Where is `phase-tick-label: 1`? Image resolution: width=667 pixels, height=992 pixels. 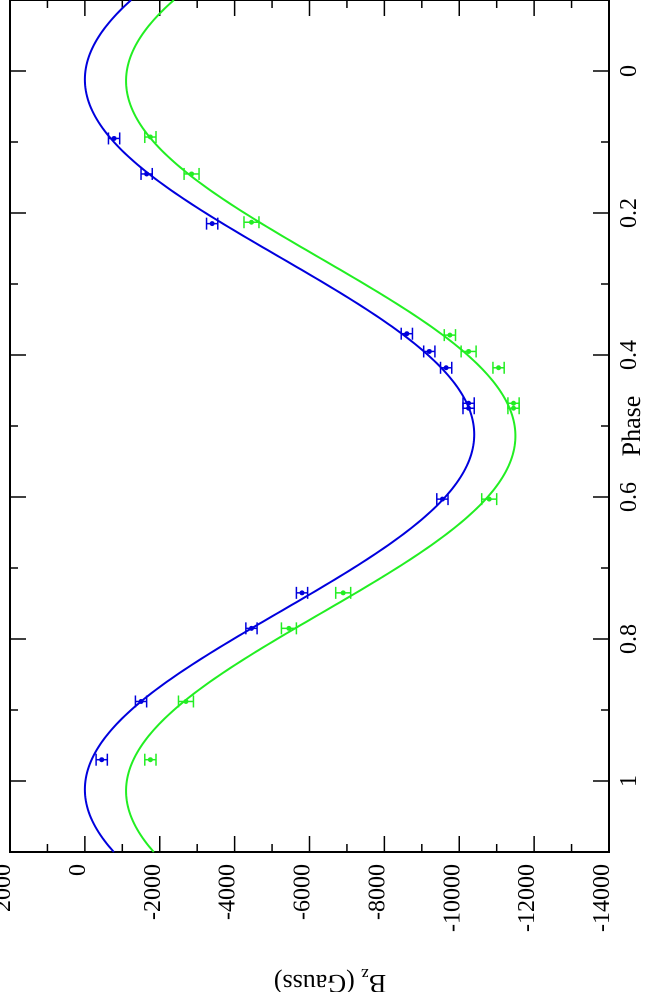
phase-tick-label: 1 is located at coordinates (629, 781).